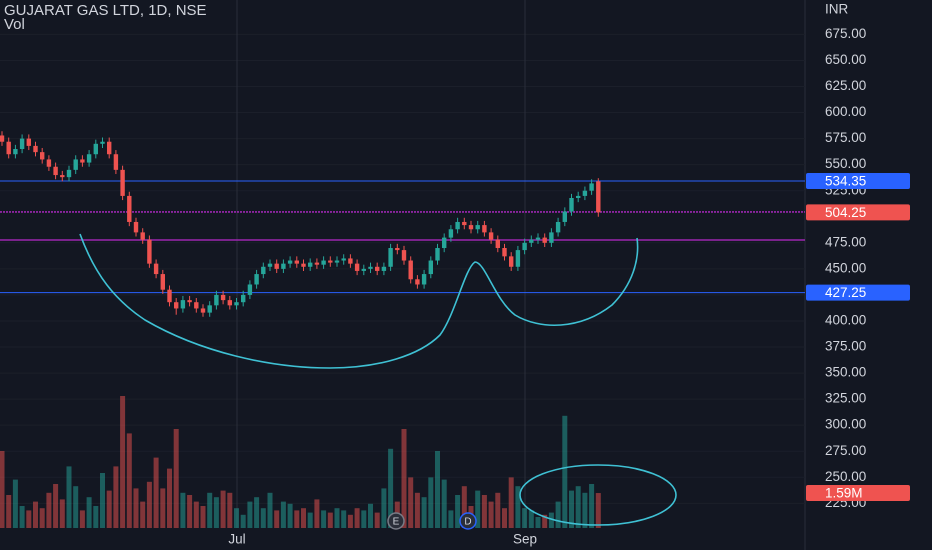 Image resolution: width=932 pixels, height=550 pixels. I want to click on cup-handle-drawing, so click(359, 301).